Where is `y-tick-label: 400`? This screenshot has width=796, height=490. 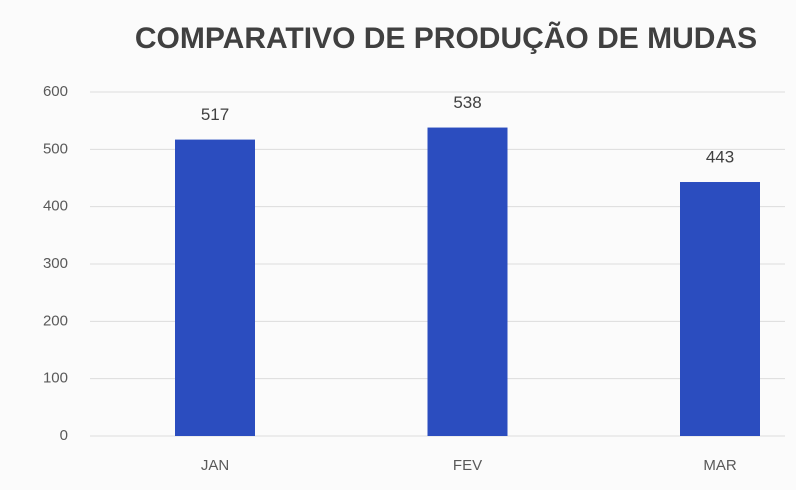 y-tick-label: 400 is located at coordinates (55, 206).